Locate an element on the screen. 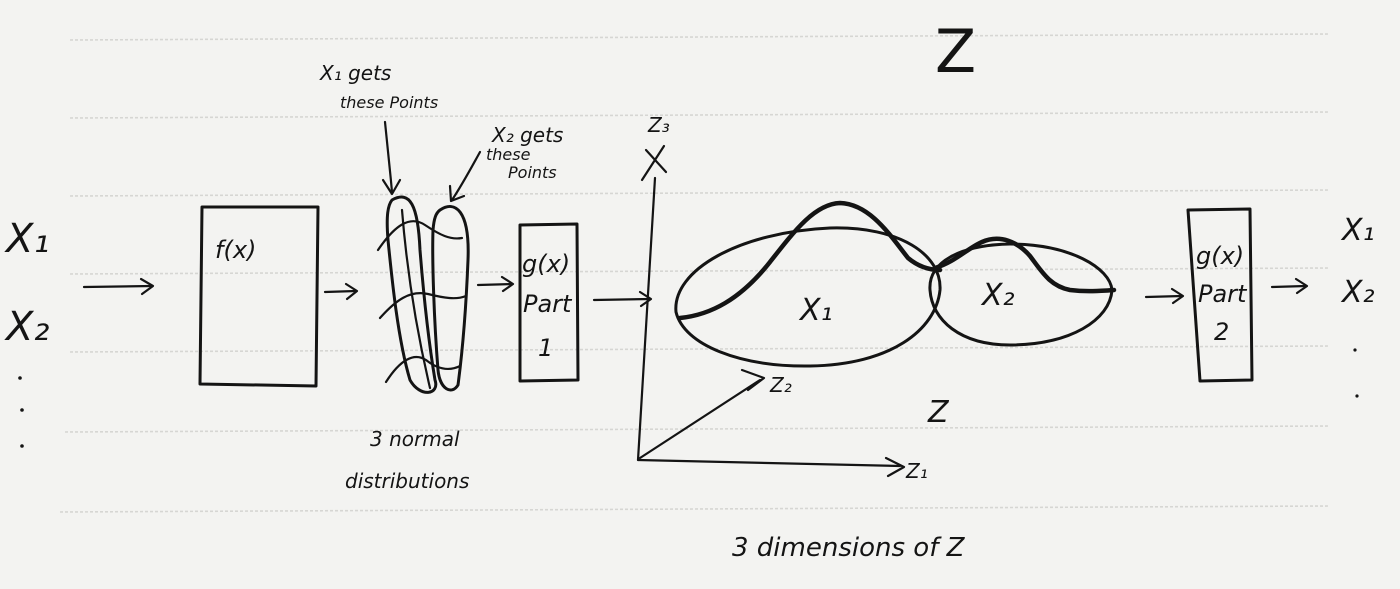 Image resolution: width=1400 pixels, height=589 pixels. axis-z3-arrow is located at coordinates (654, 163).